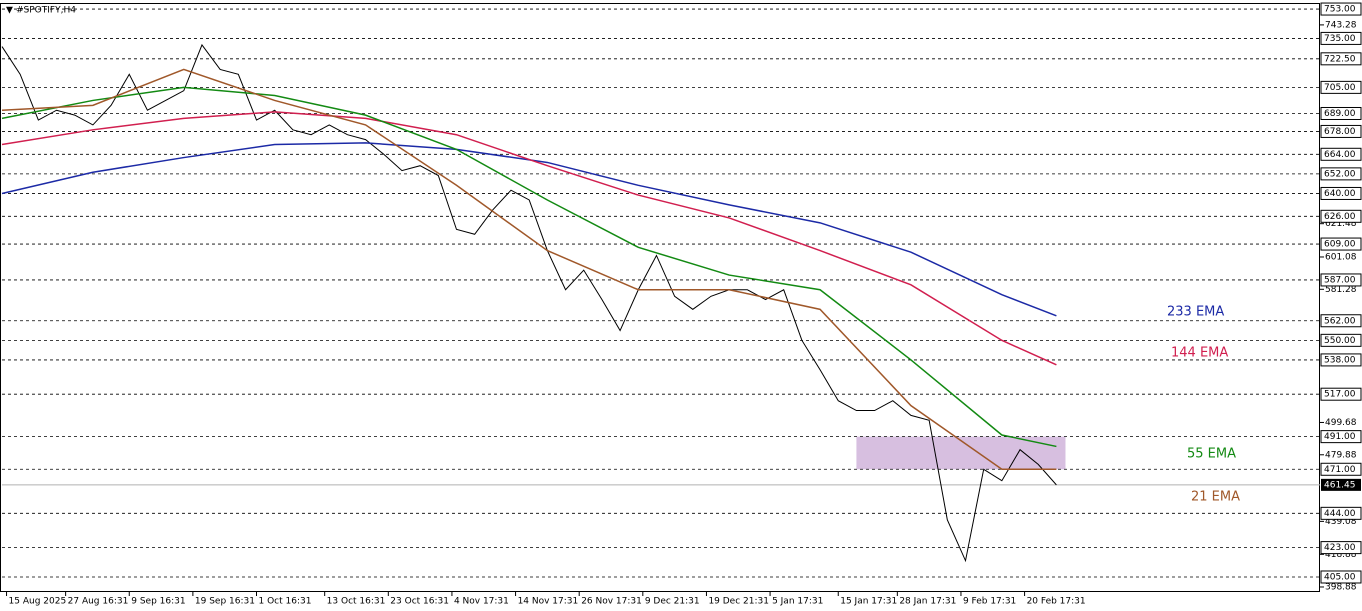  What do you see at coordinates (98, 602) in the screenshot?
I see `x-tick-label: 27 Aug 16:31` at bounding box center [98, 602].